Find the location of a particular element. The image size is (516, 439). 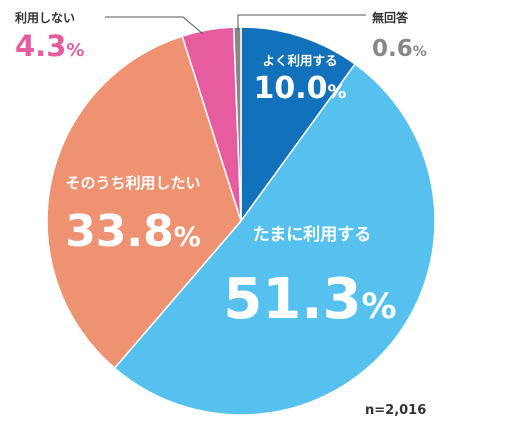

leader-lines is located at coordinates (235, 24).